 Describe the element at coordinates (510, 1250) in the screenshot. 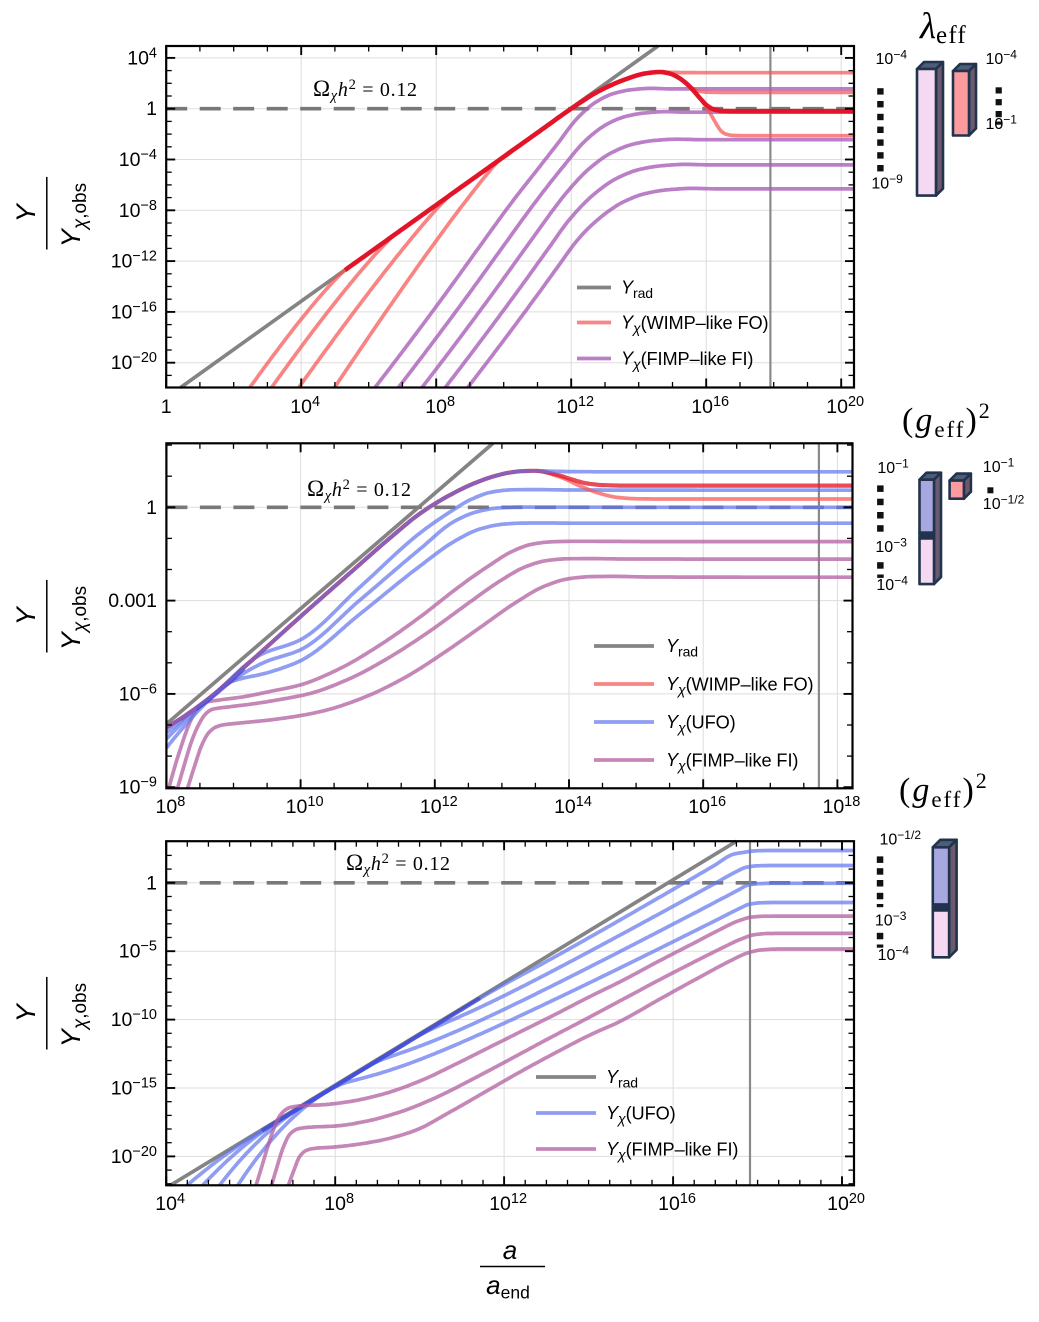

I see `svg-text: a` at that location.